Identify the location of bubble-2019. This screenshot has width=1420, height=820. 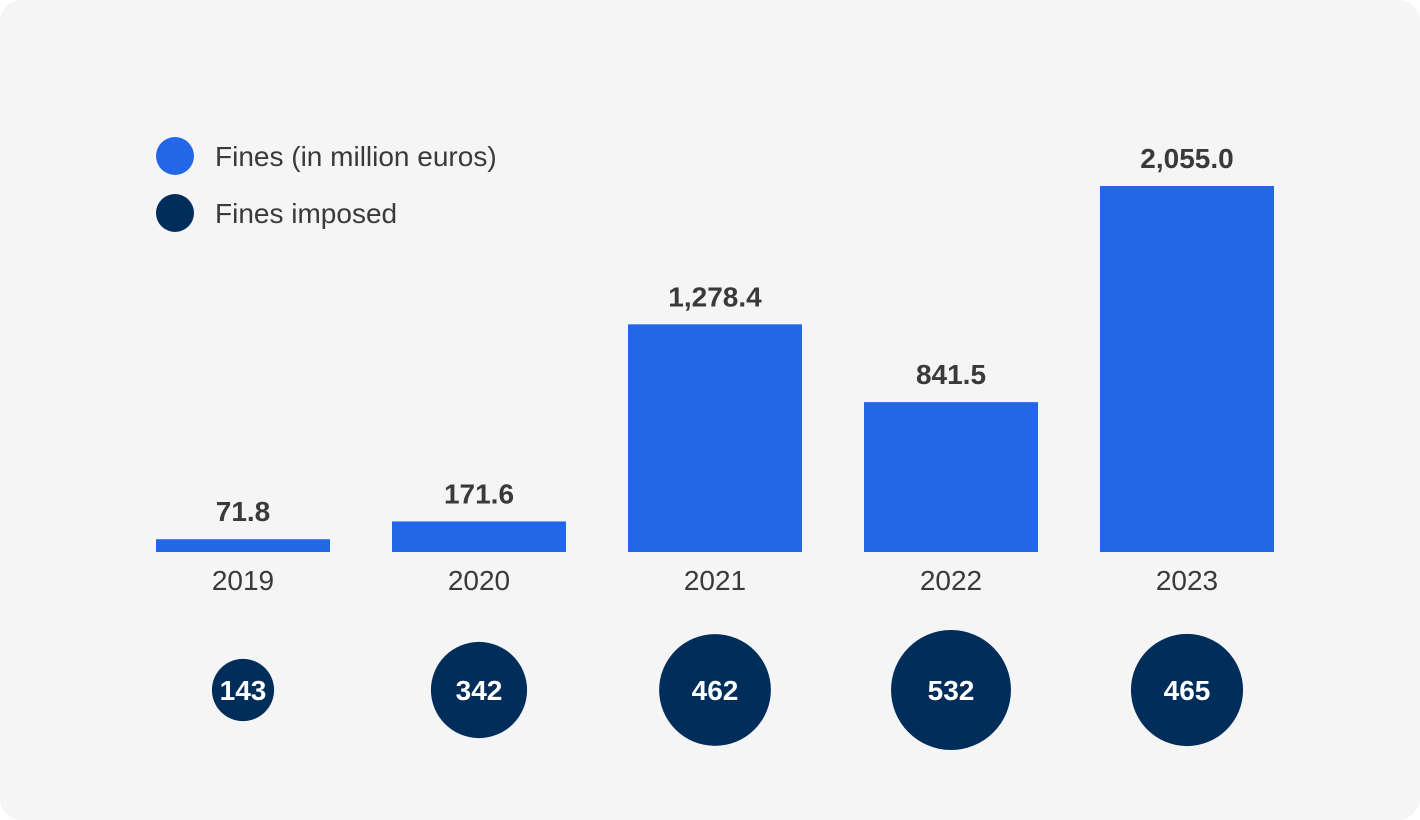
(243, 690).